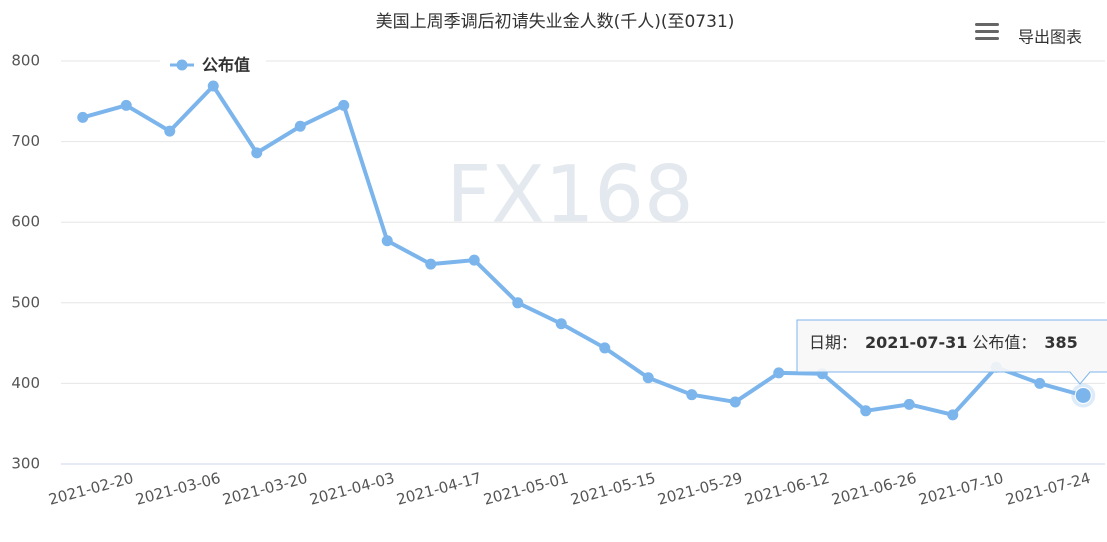 The width and height of the screenshot is (1107, 542). Describe the element at coordinates (352, 489) in the screenshot. I see `x-tick-label: 2021-04-03` at that location.